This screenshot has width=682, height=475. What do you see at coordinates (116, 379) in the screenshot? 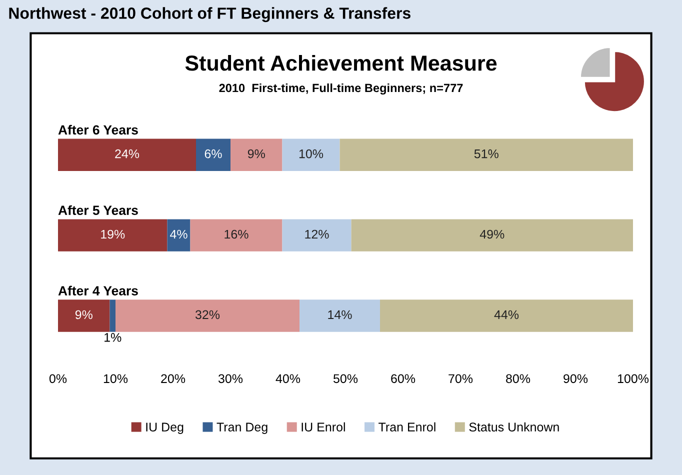
I see `x-tick-label: 10%` at bounding box center [116, 379].